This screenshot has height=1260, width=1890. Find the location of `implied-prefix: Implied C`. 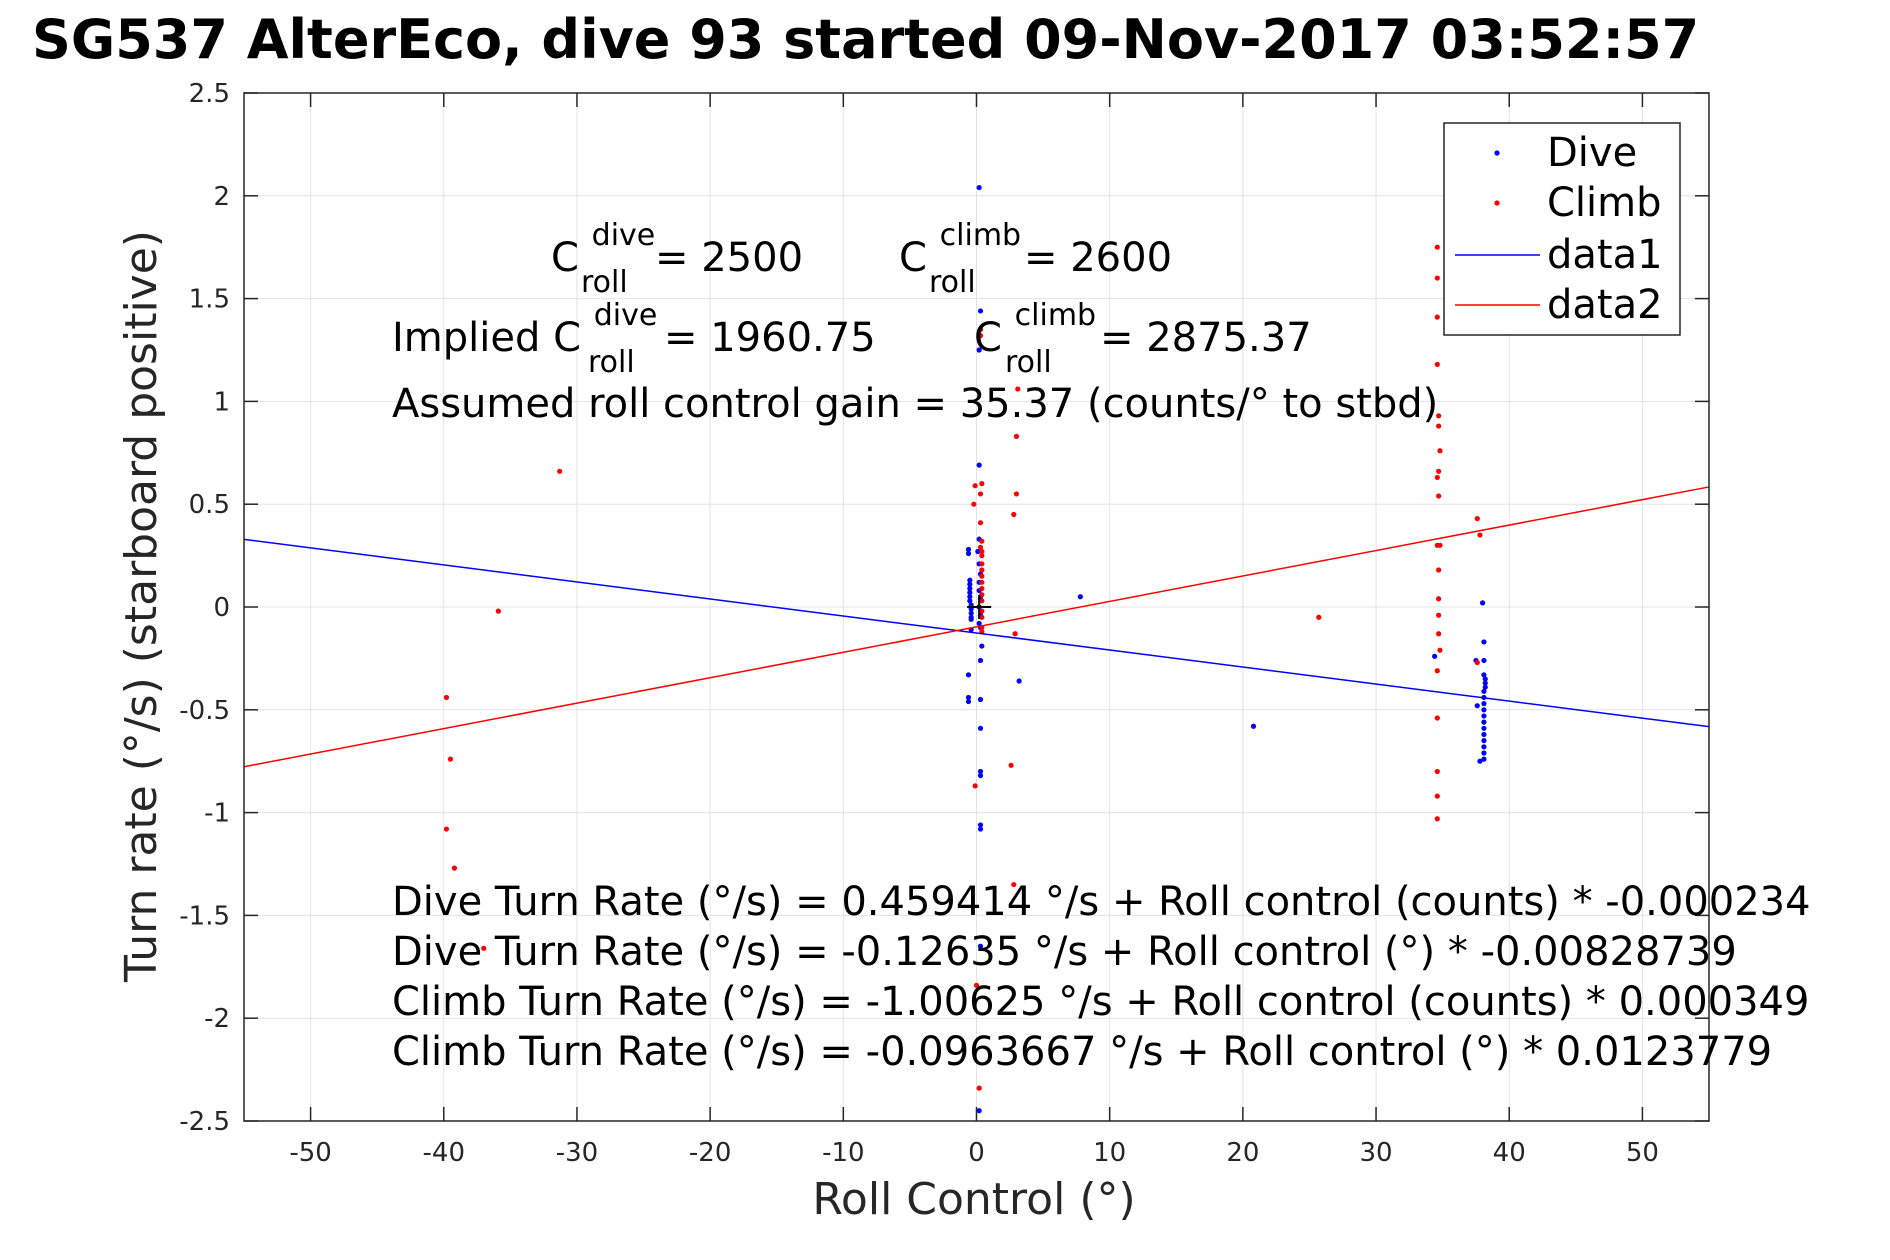

implied-prefix: Implied C is located at coordinates (486, 338).